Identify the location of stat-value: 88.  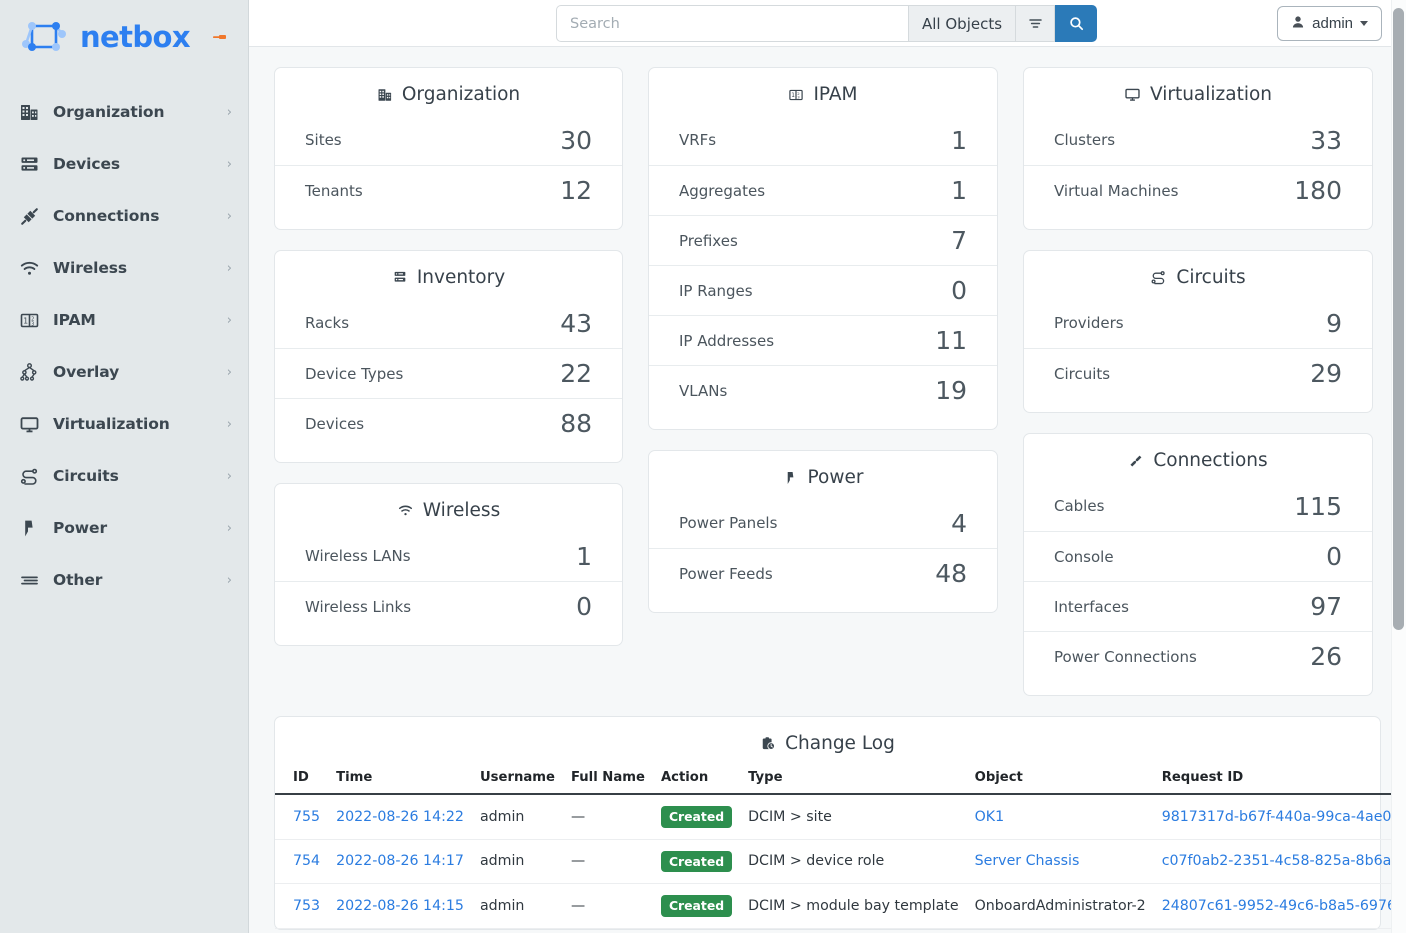
(576, 423).